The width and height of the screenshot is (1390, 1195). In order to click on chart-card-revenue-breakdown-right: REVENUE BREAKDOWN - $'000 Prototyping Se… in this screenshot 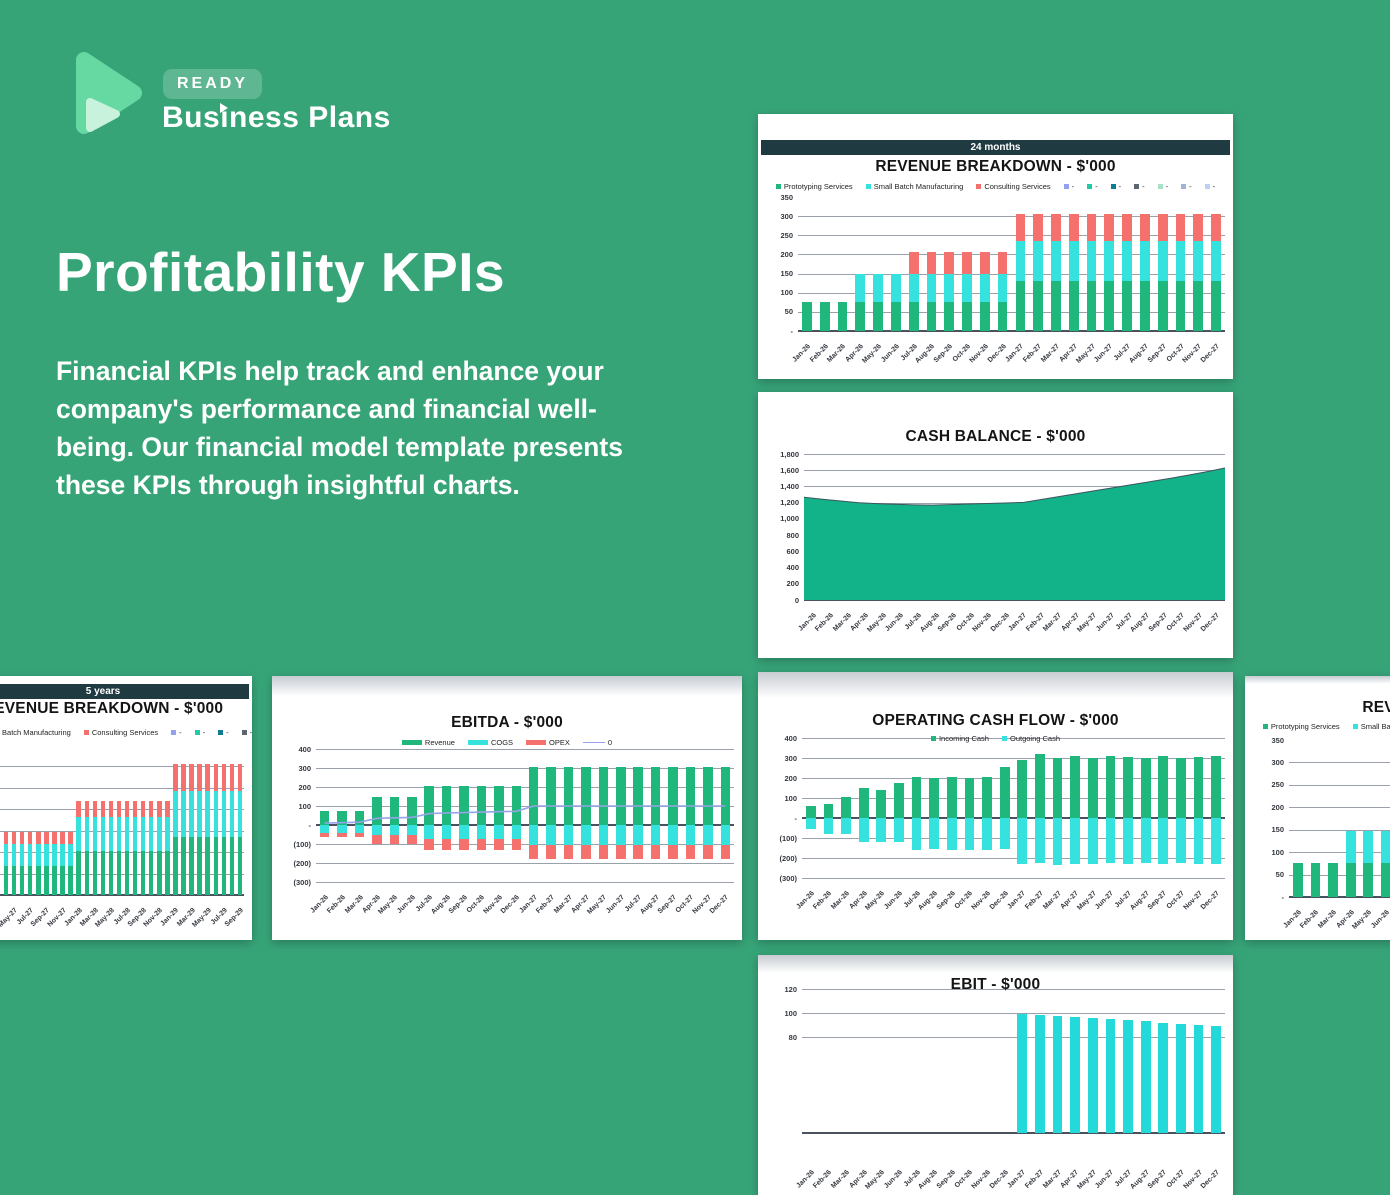, I will do `click(1317, 808)`.